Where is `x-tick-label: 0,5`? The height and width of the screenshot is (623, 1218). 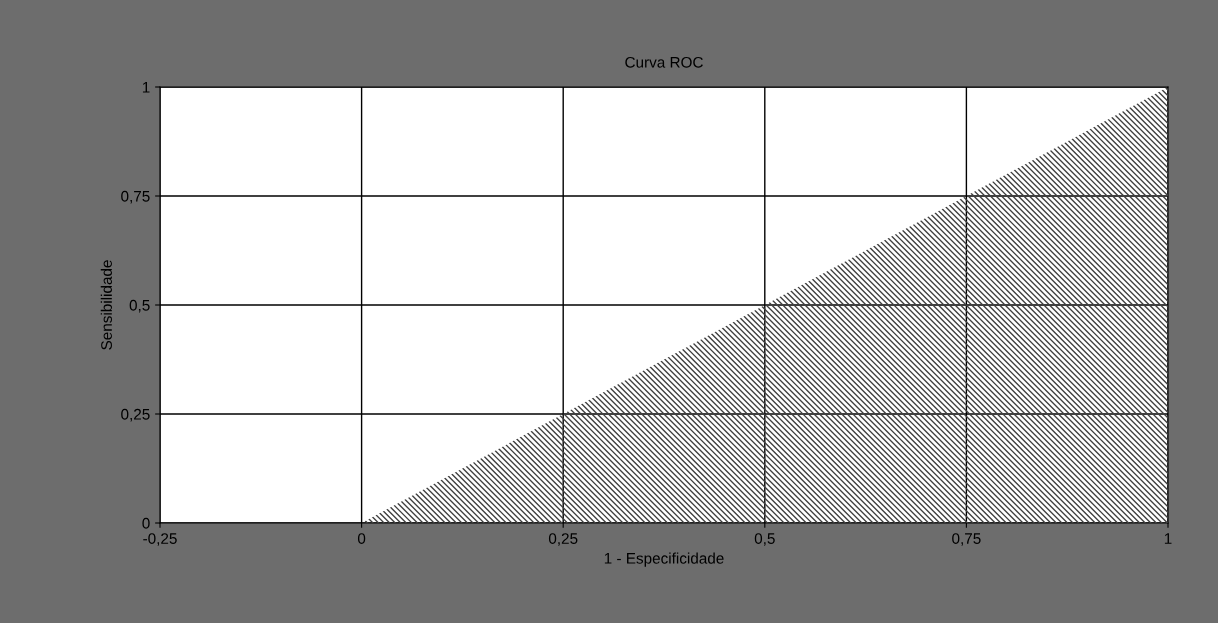
x-tick-label: 0,5 is located at coordinates (764, 539).